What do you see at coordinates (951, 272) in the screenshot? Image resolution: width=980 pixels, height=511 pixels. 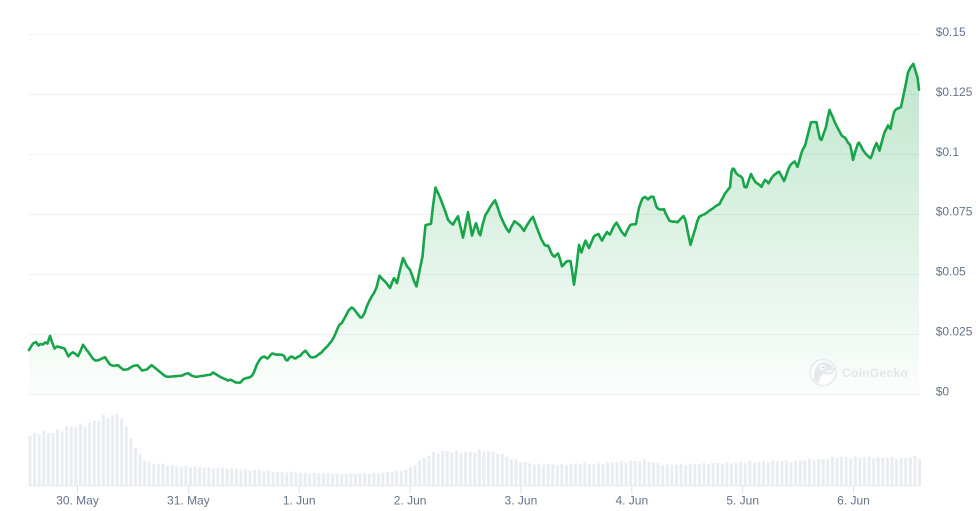 I see `svg-text: $0.05` at bounding box center [951, 272].